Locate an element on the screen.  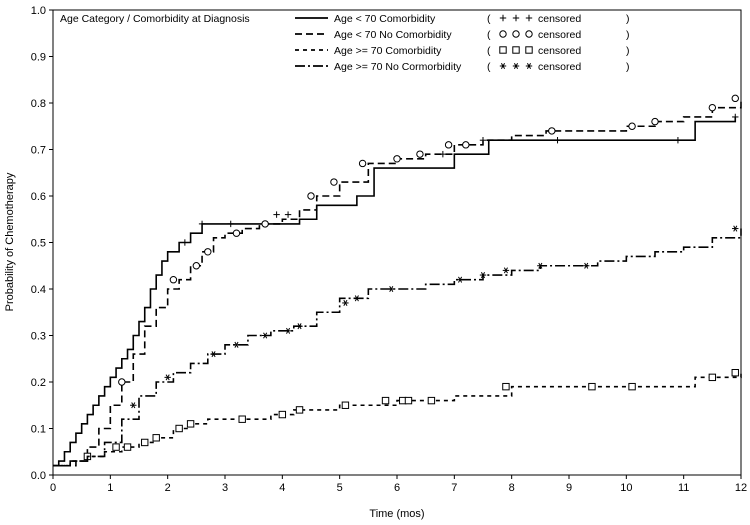
y-axis-title: Probability of Chemotherapy is located at coordinates (10, 241).